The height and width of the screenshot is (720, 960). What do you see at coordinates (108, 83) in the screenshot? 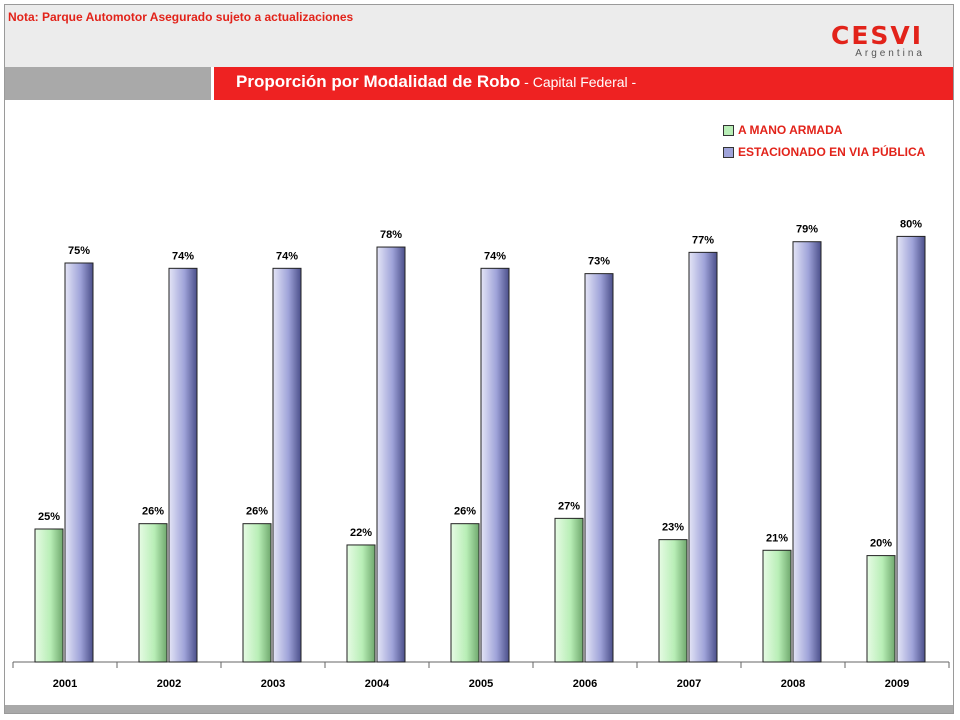
I see `title-bar-grey` at bounding box center [108, 83].